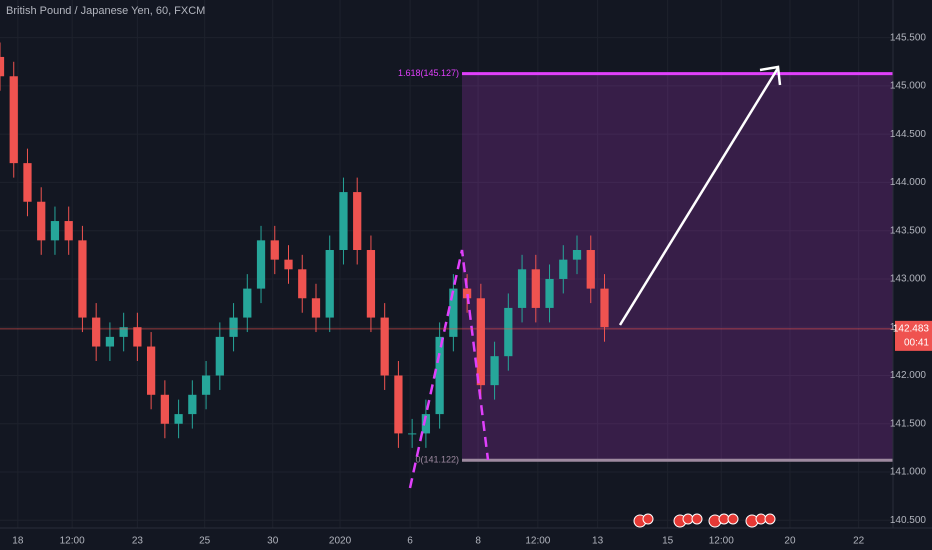 This screenshot has width=932, height=550. I want to click on x-tick-label: 15, so click(668, 541).